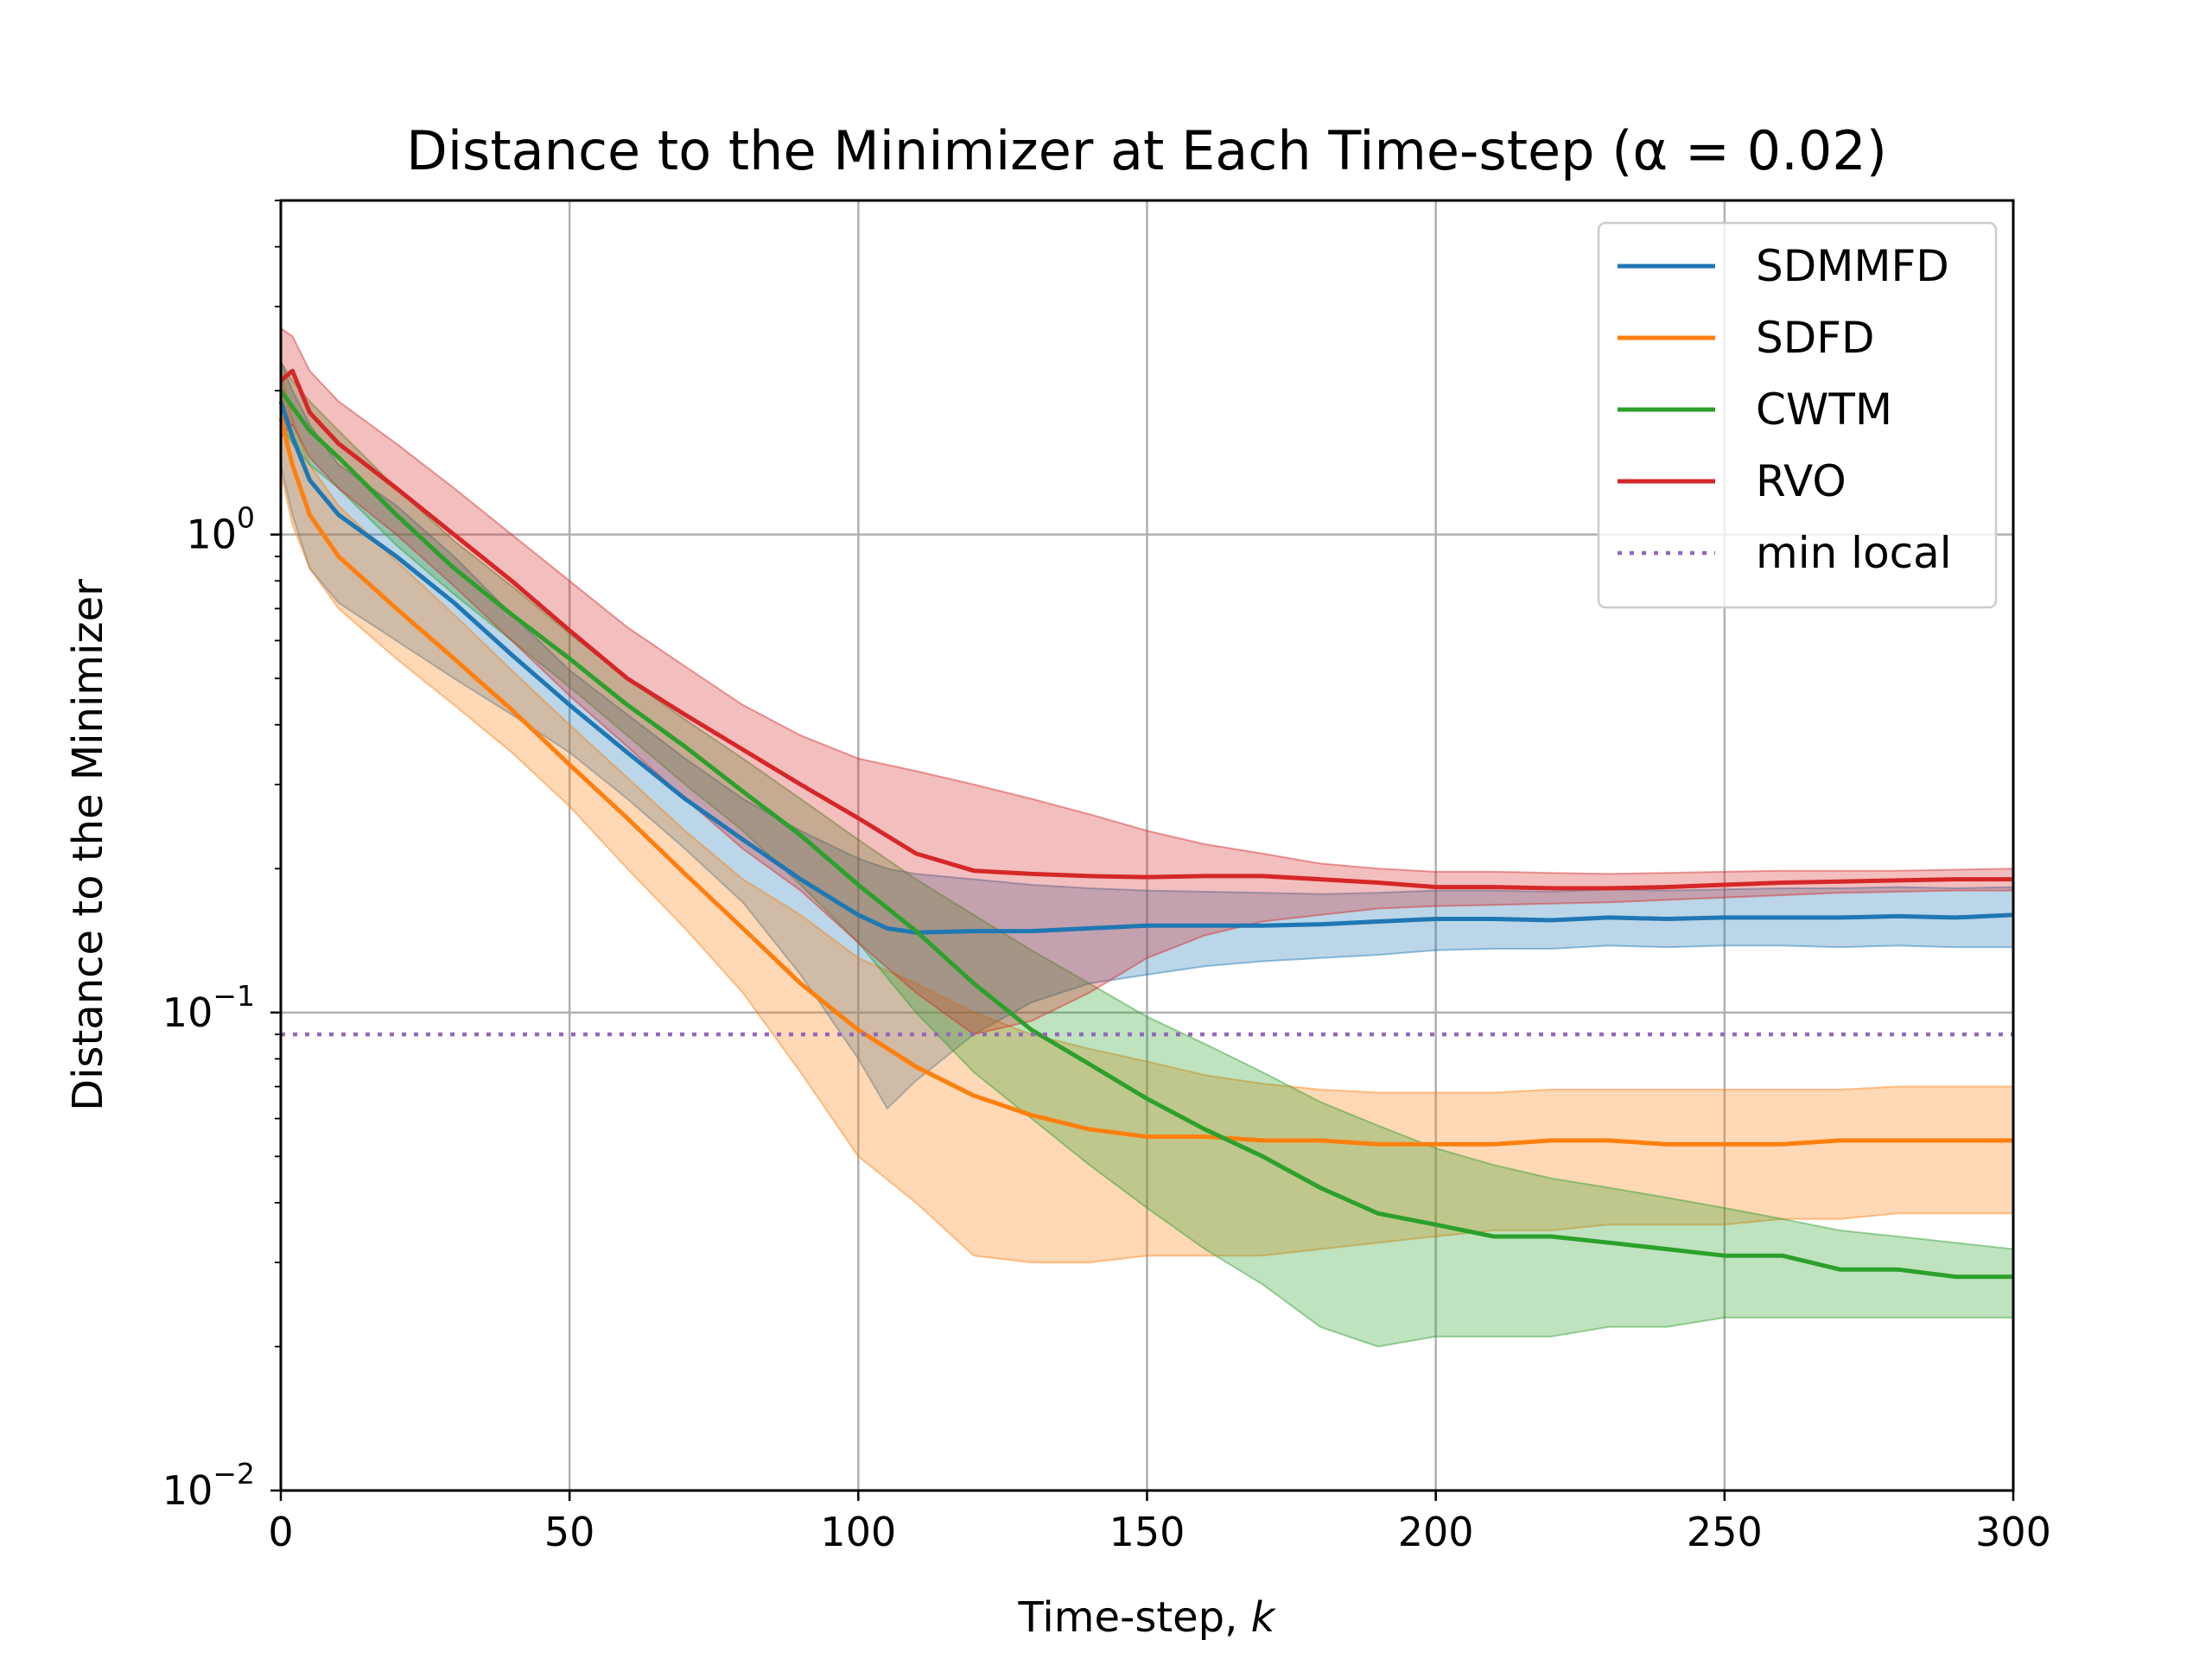  I want to click on x-tick-label: 150, so click(1147, 1532).